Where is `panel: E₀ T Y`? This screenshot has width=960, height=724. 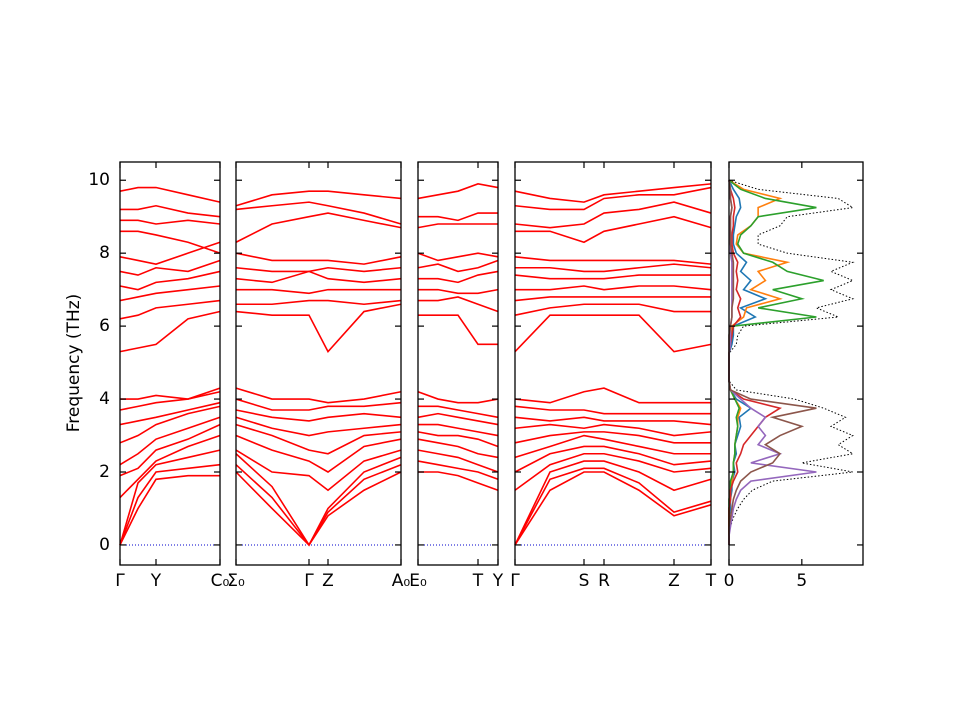 panel: E₀ T Y is located at coordinates (456, 376).